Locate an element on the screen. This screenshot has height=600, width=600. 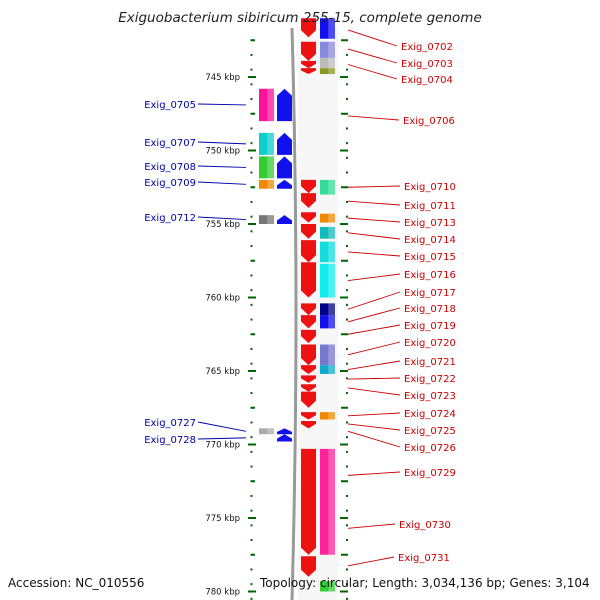
reverse-gene-label: Exig_0703 is located at coordinates (427, 64).